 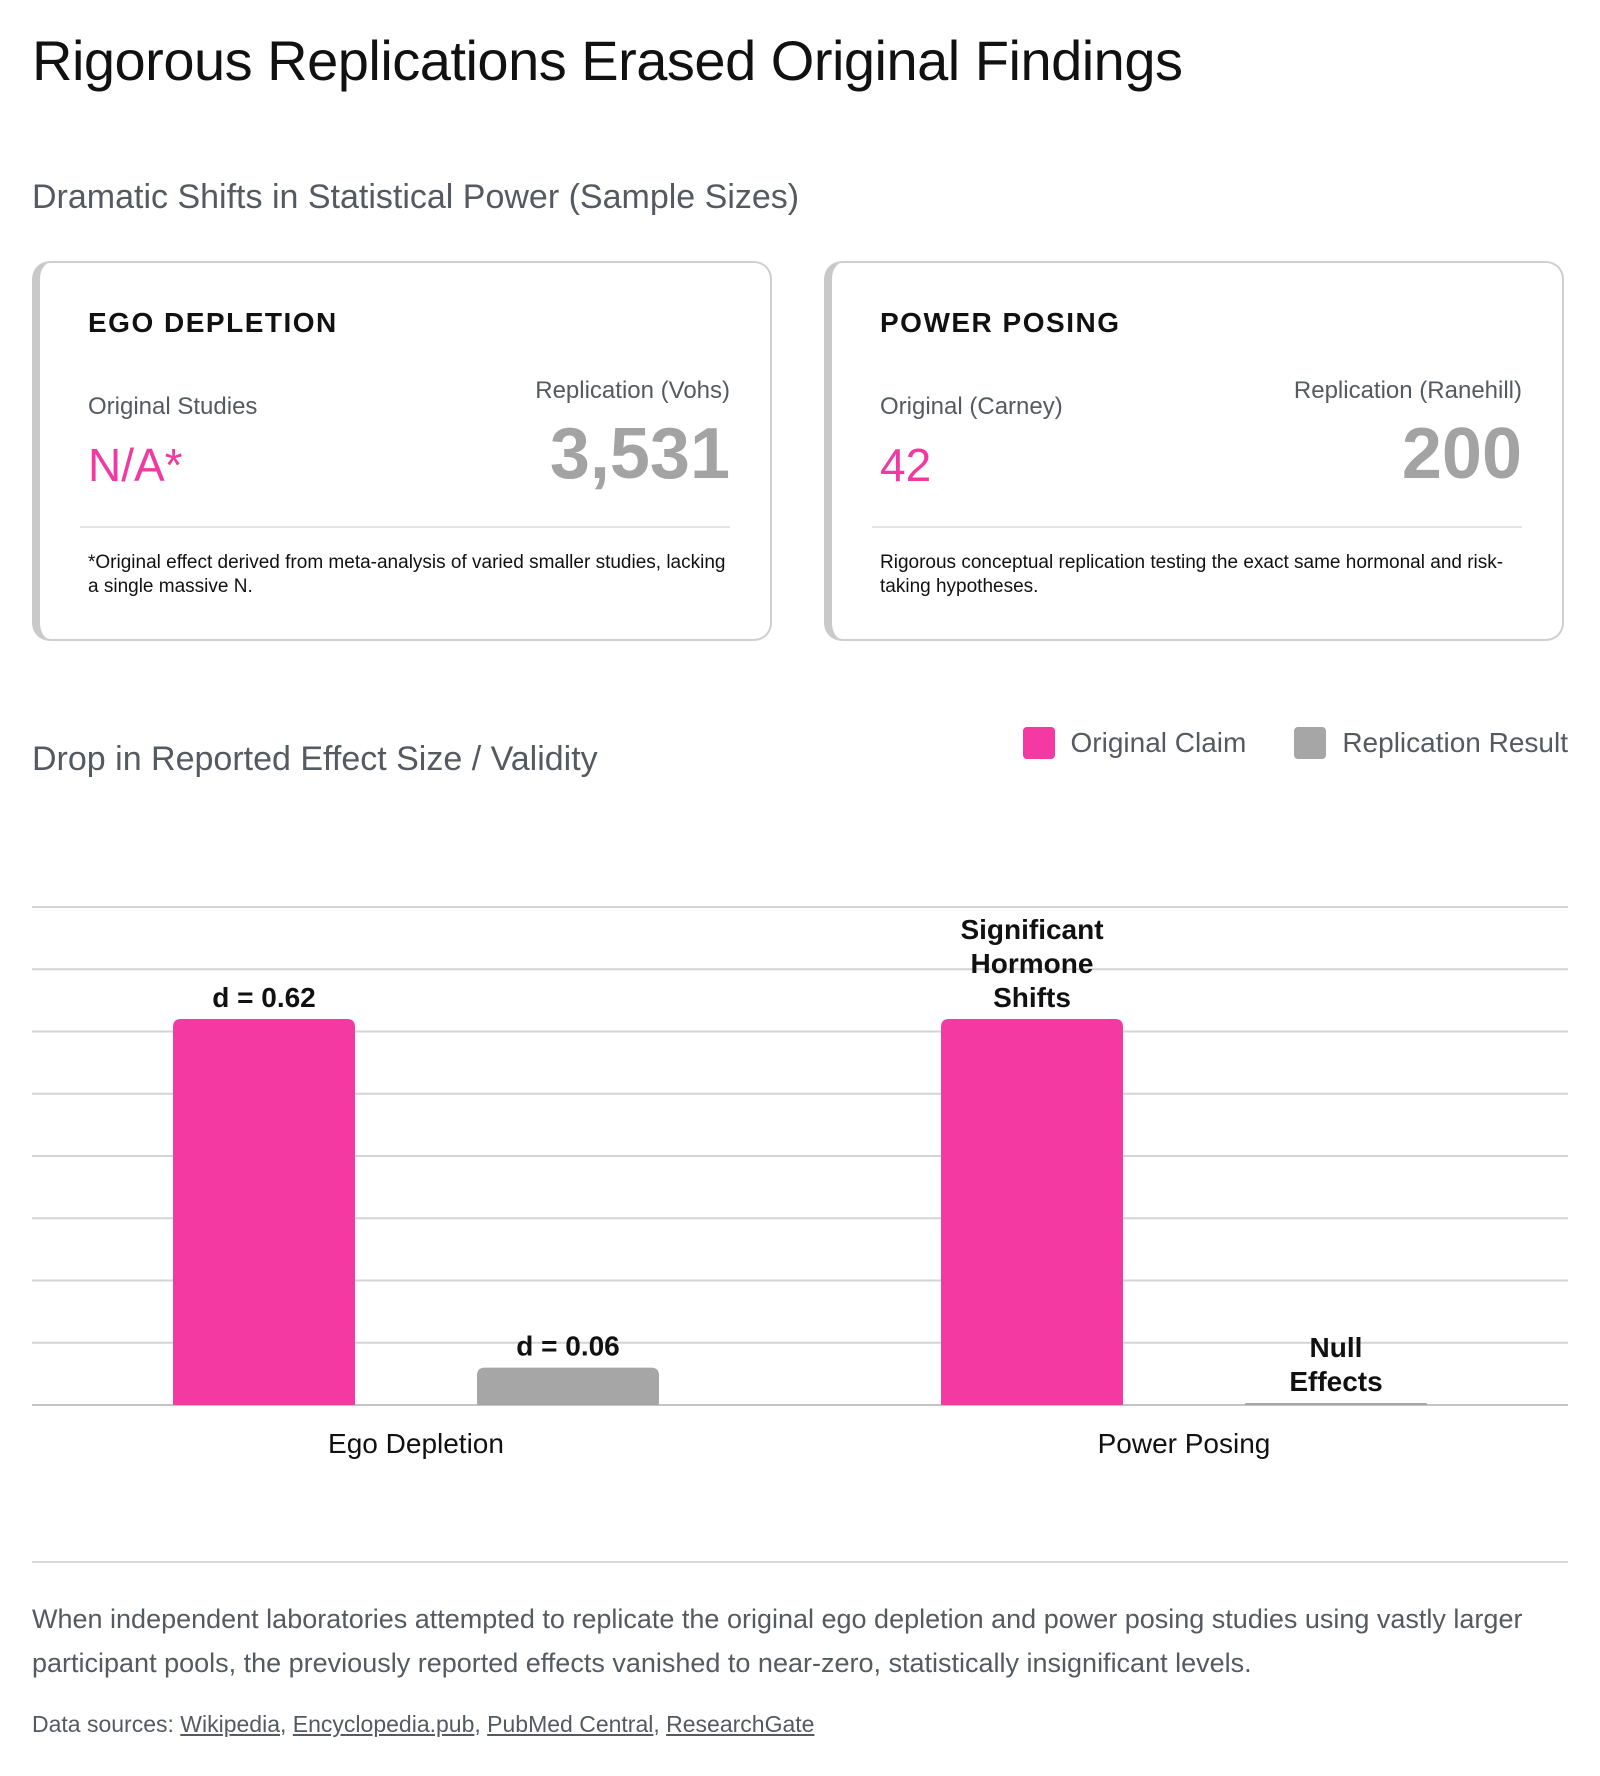 What do you see at coordinates (230, 1724) in the screenshot?
I see `source-link-wikipedia: Wikipedia` at bounding box center [230, 1724].